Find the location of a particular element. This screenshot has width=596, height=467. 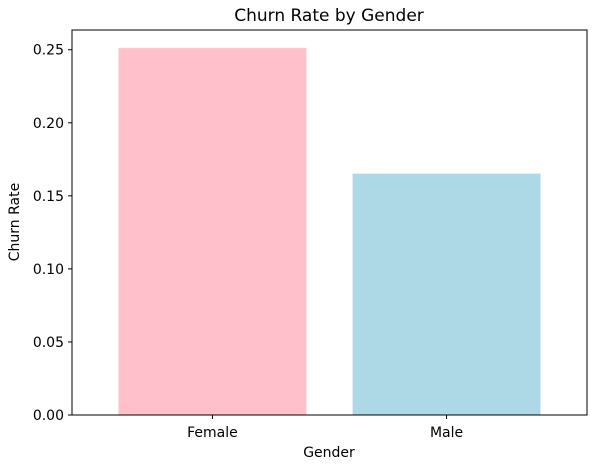

y-axis-title: Churn Rate is located at coordinates (15, 222).